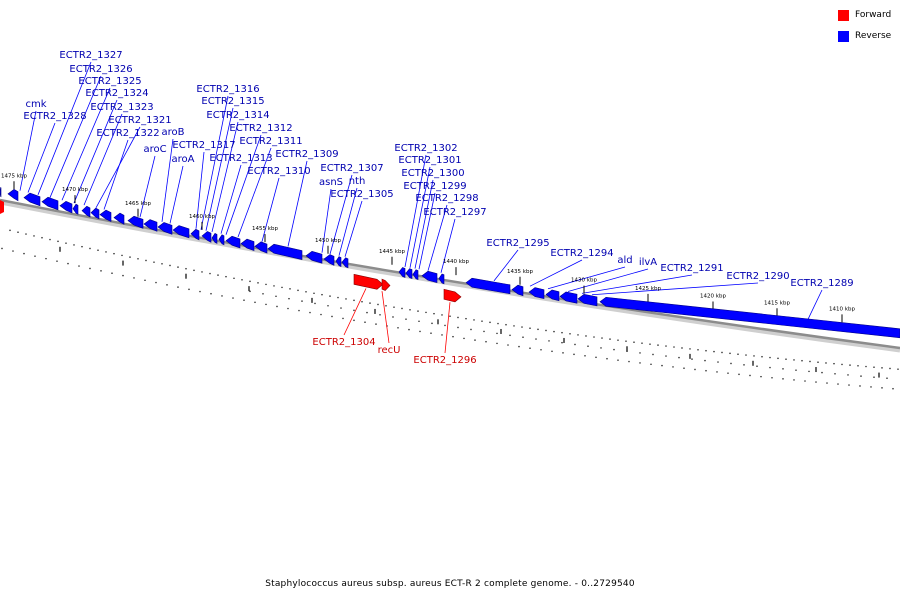  Describe the element at coordinates (240, 158) in the screenshot. I see `gene-label: ECTR2_1313` at that location.